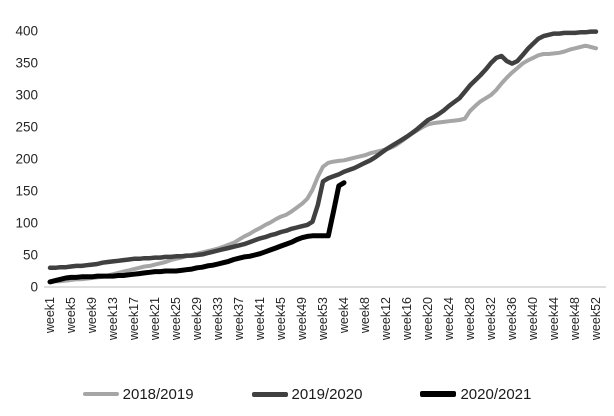 The image size is (614, 416). I want to click on x-axis-tick-label: week32, so click(491, 319).